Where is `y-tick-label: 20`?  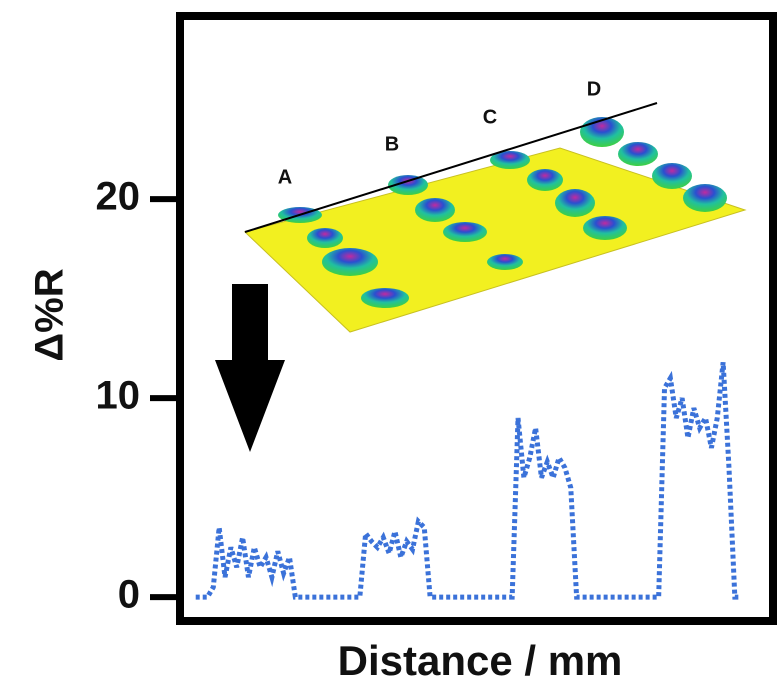
y-tick-label: 20 is located at coordinates (118, 197).